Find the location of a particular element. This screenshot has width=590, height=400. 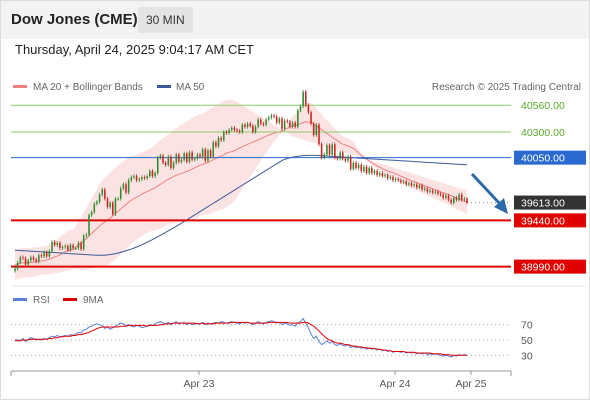

bollinger-legend-label: MA 20 + Bollinger Bands is located at coordinates (88, 87).